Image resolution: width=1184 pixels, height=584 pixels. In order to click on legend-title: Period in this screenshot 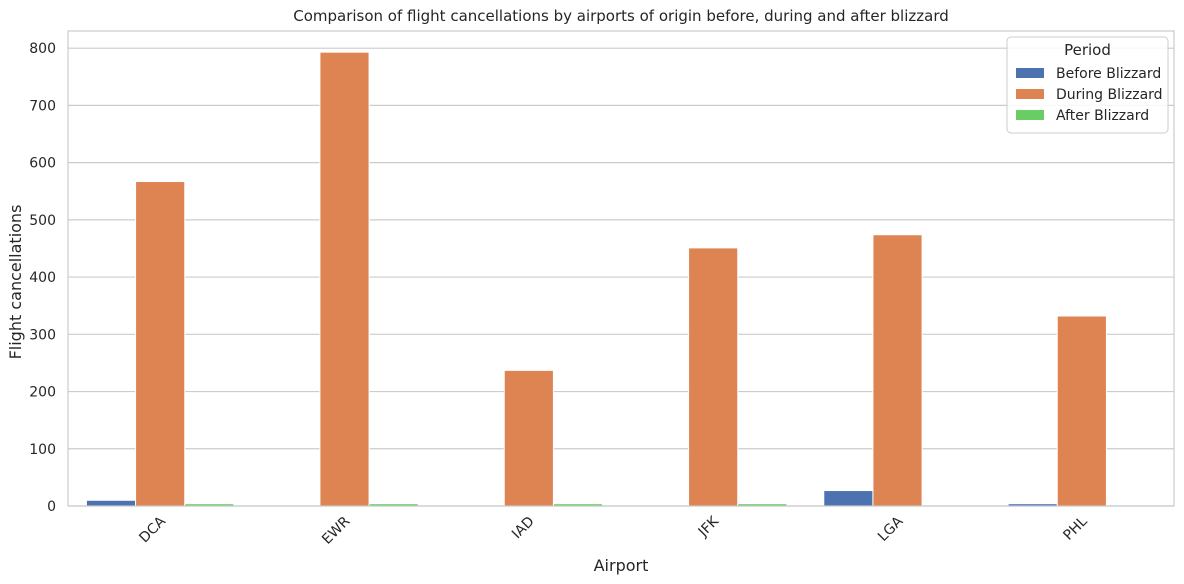, I will do `click(1087, 50)`.